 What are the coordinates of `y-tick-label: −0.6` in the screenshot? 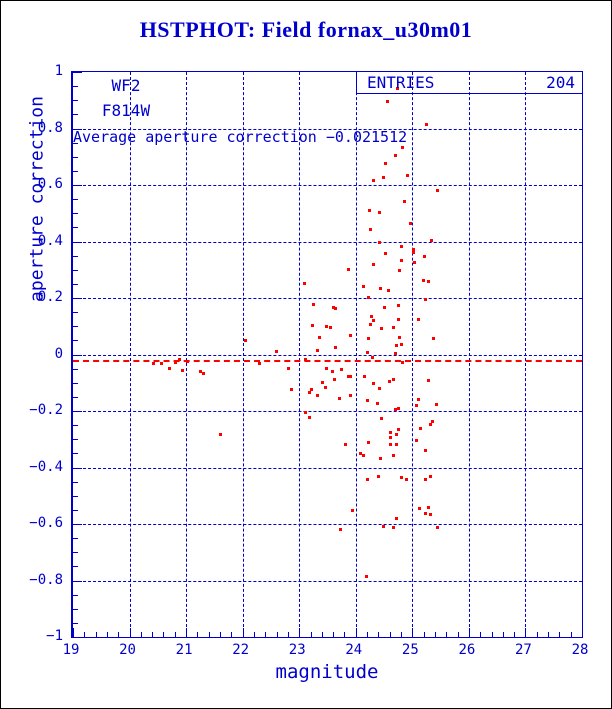 It's located at (46, 523).